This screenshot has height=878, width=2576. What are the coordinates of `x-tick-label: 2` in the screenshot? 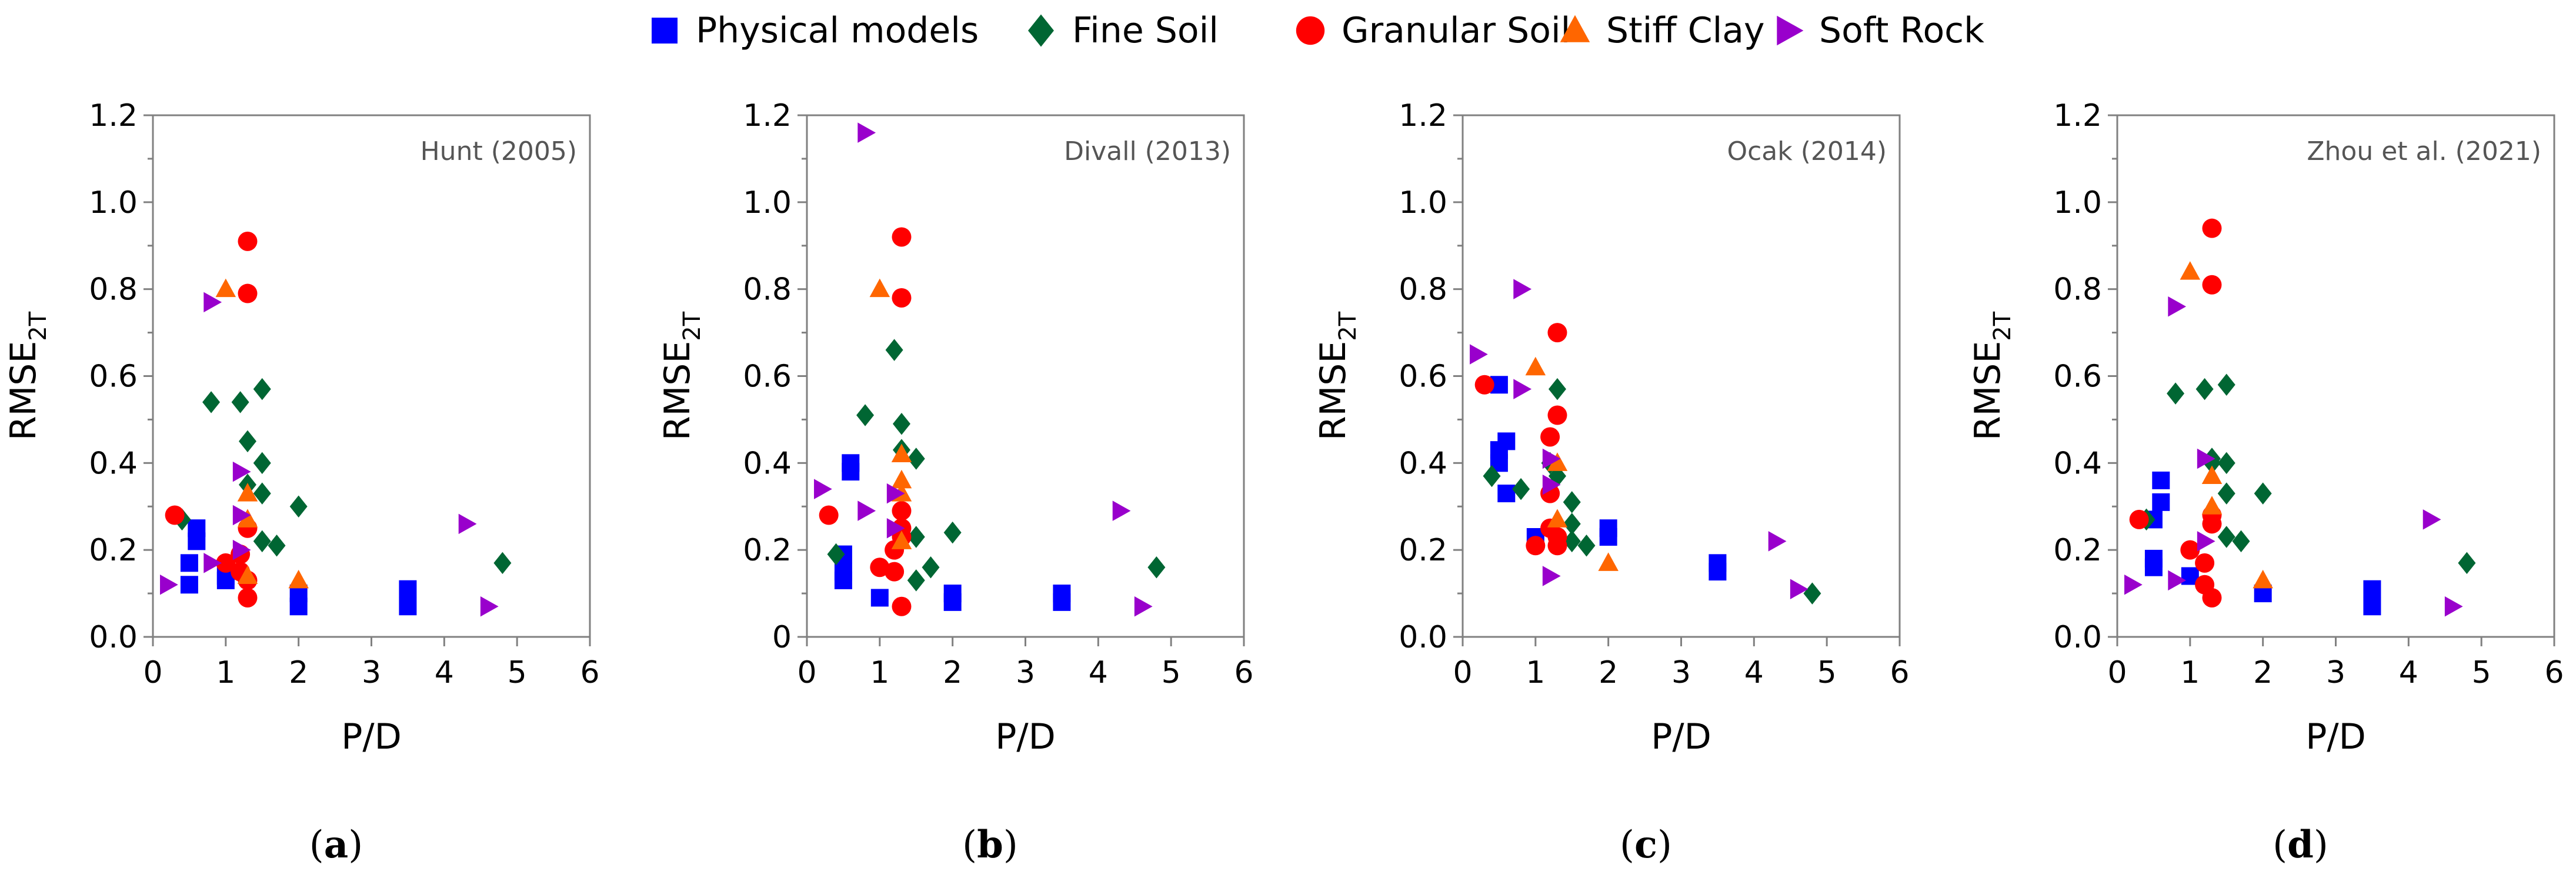 It's located at (2263, 672).